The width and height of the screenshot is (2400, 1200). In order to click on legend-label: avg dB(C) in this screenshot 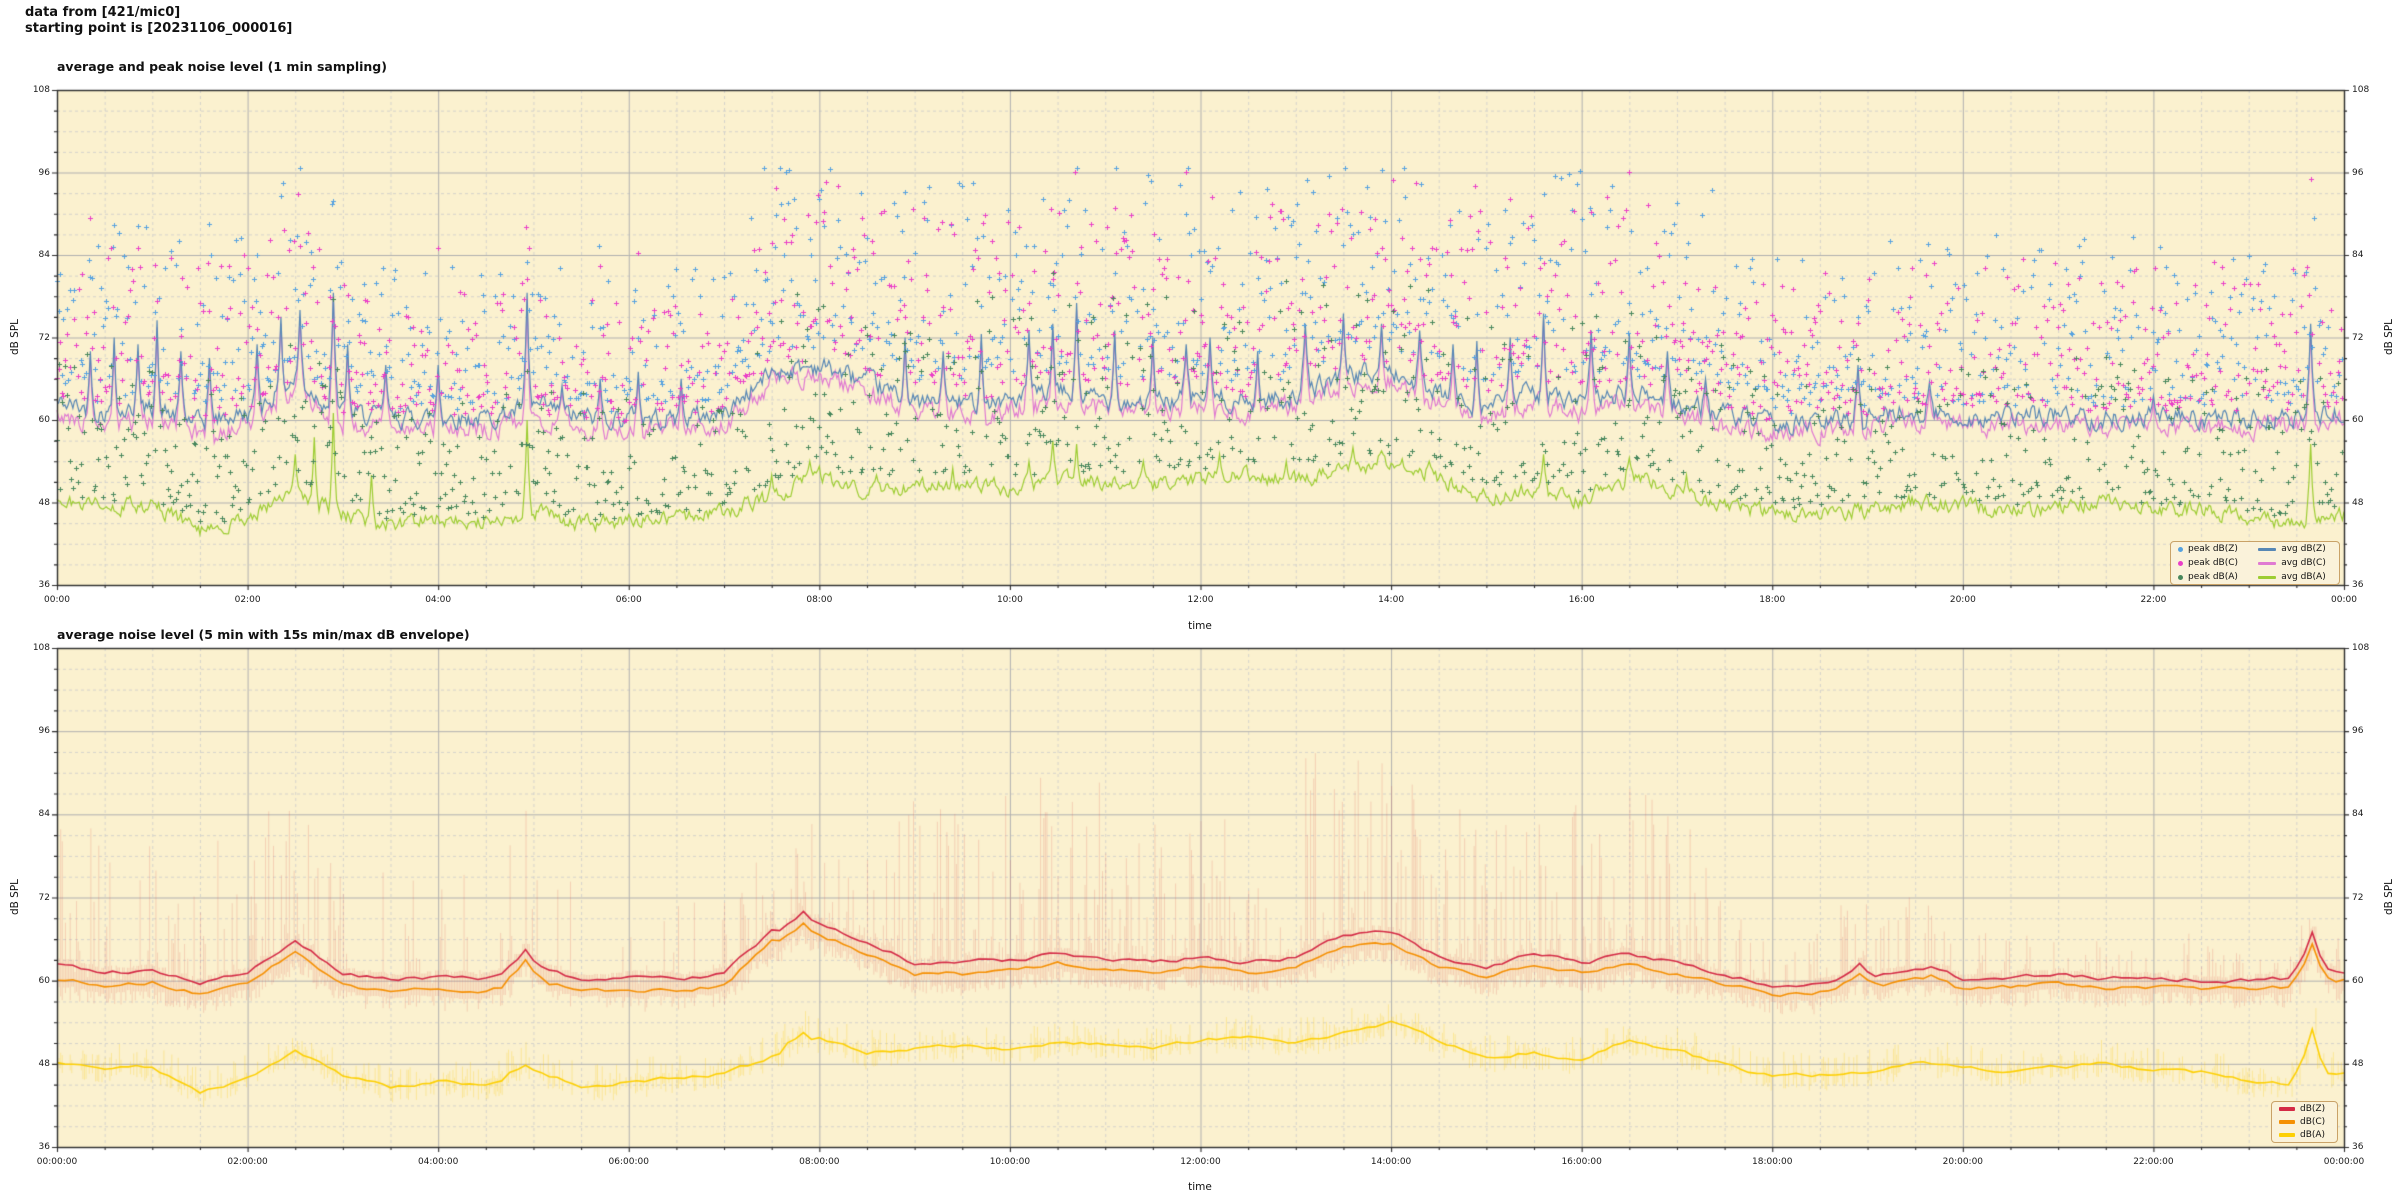, I will do `click(2303, 563)`.